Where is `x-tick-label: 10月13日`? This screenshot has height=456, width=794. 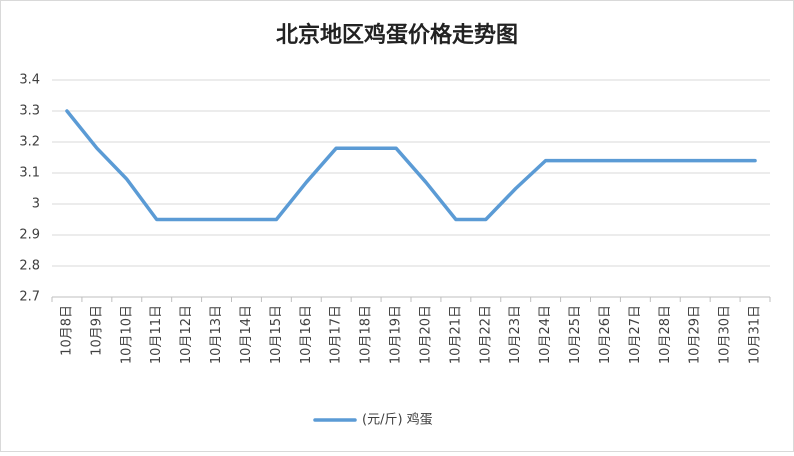
x-tick-label: 10月13日 is located at coordinates (216, 334).